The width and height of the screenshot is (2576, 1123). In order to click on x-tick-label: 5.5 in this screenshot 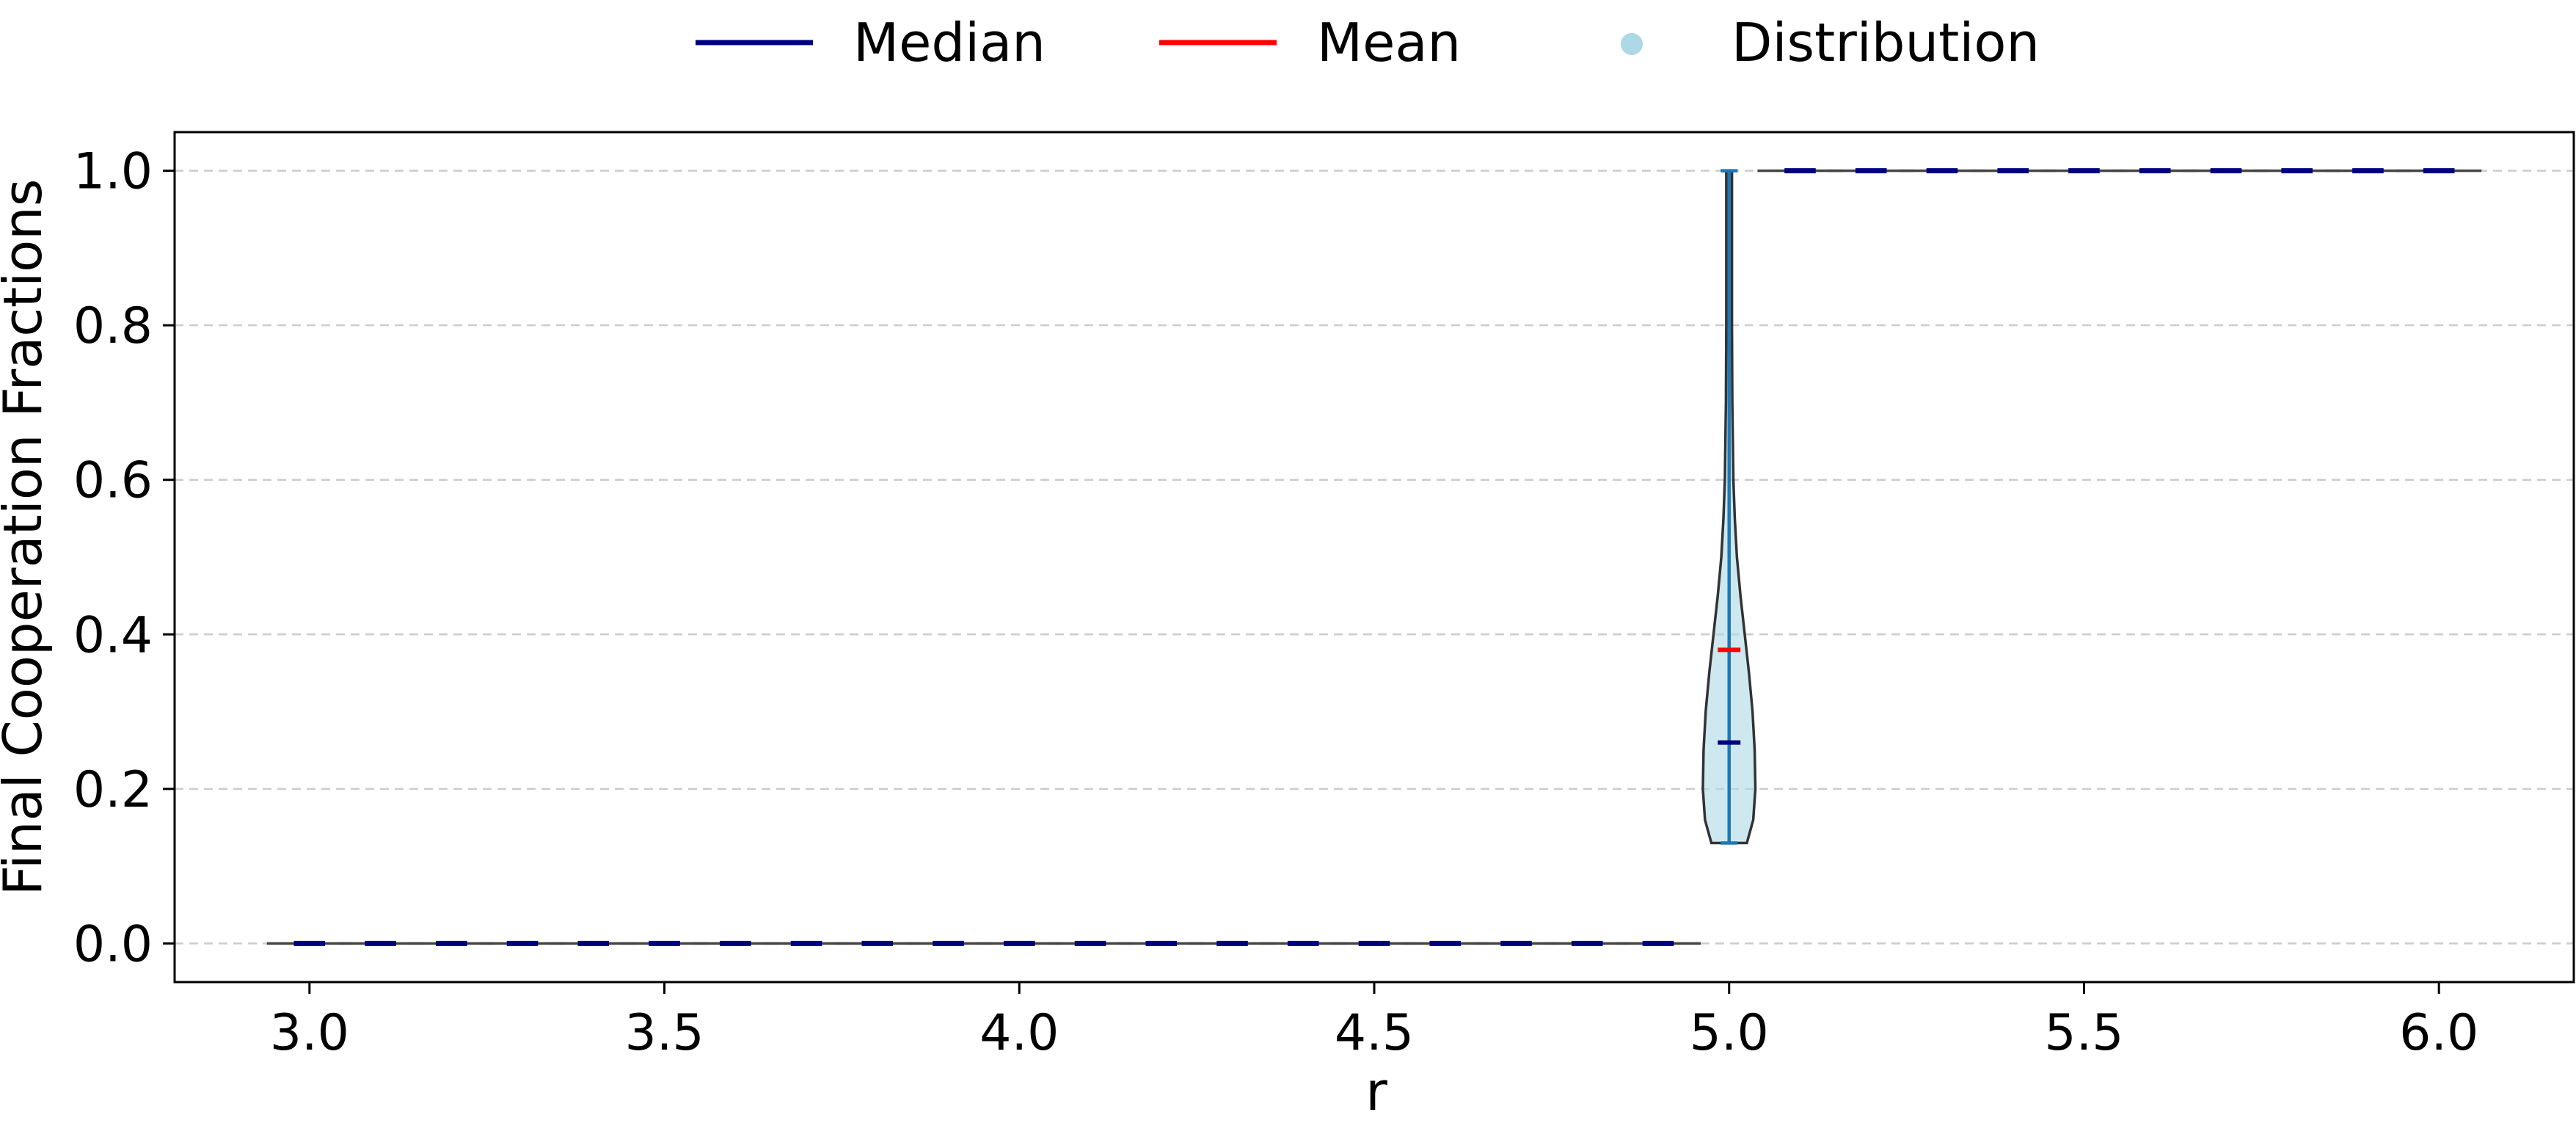, I will do `click(2084, 1033)`.